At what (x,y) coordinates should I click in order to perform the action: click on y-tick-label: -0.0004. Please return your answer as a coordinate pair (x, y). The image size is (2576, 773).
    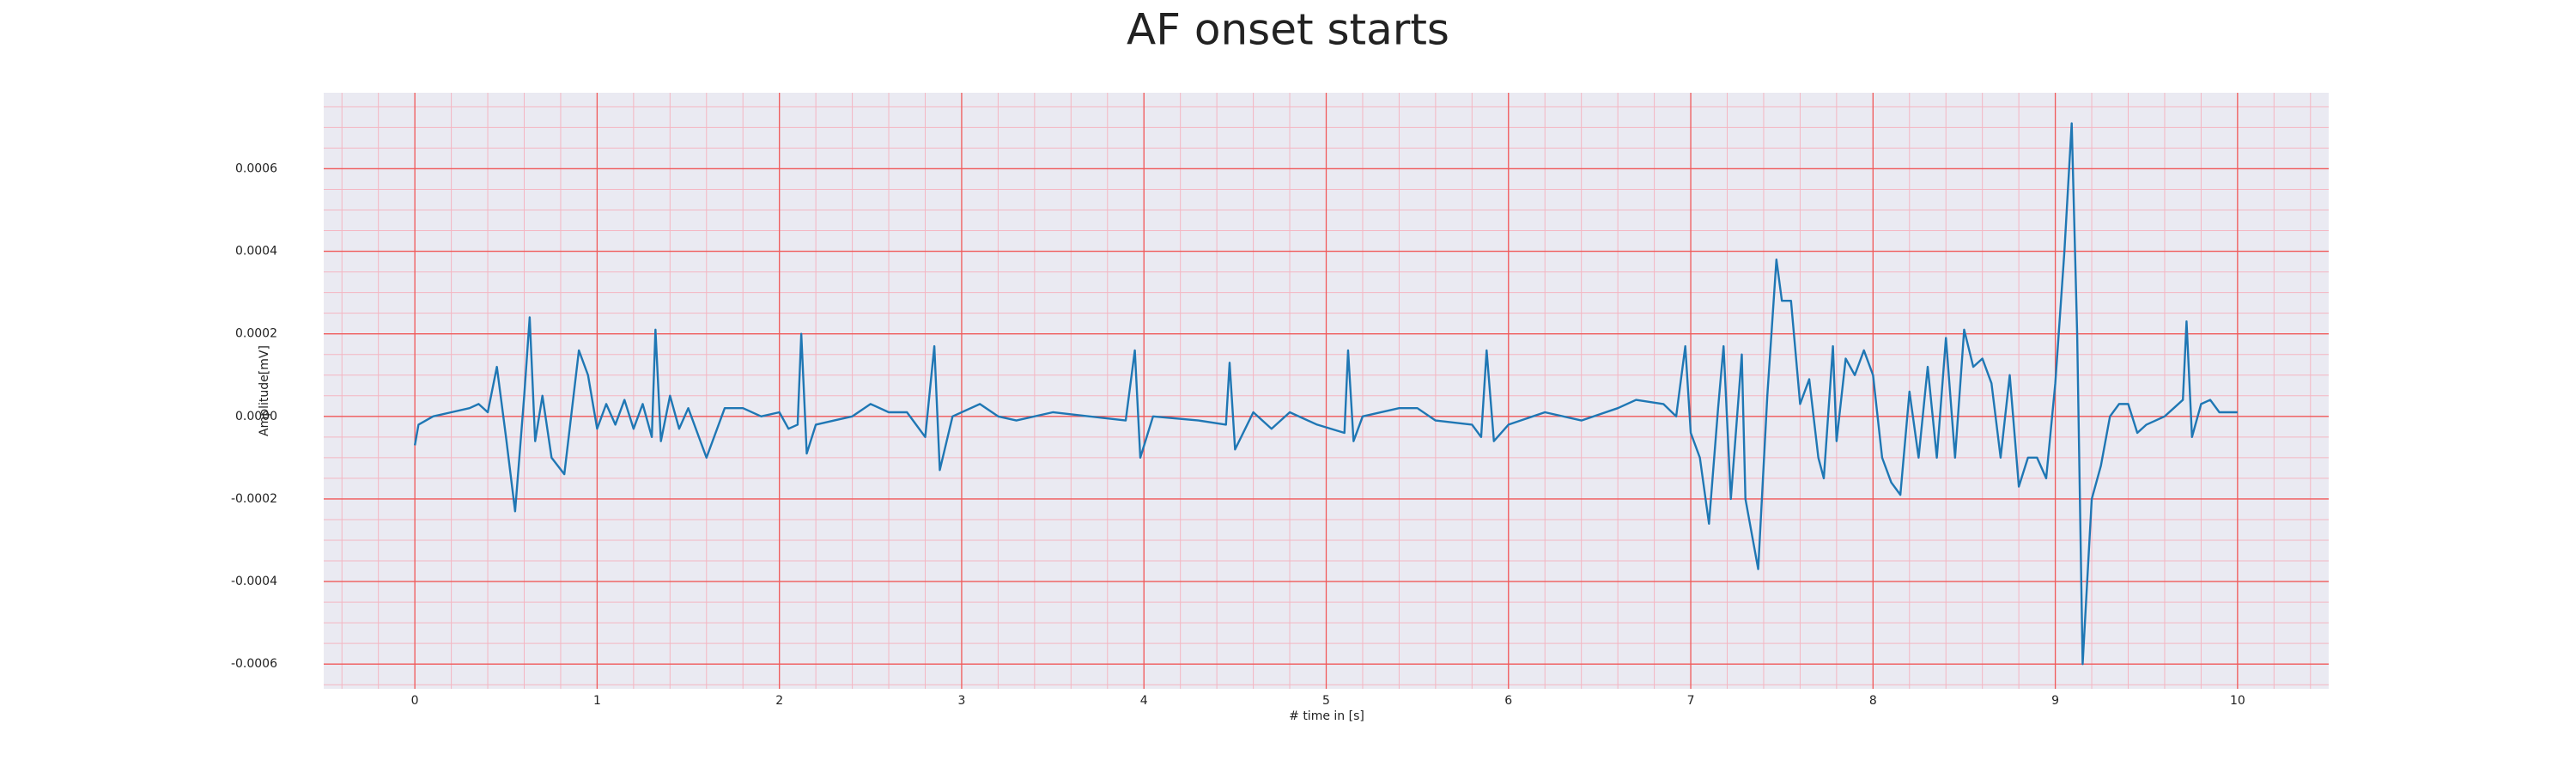
    Looking at the image, I should click on (254, 581).